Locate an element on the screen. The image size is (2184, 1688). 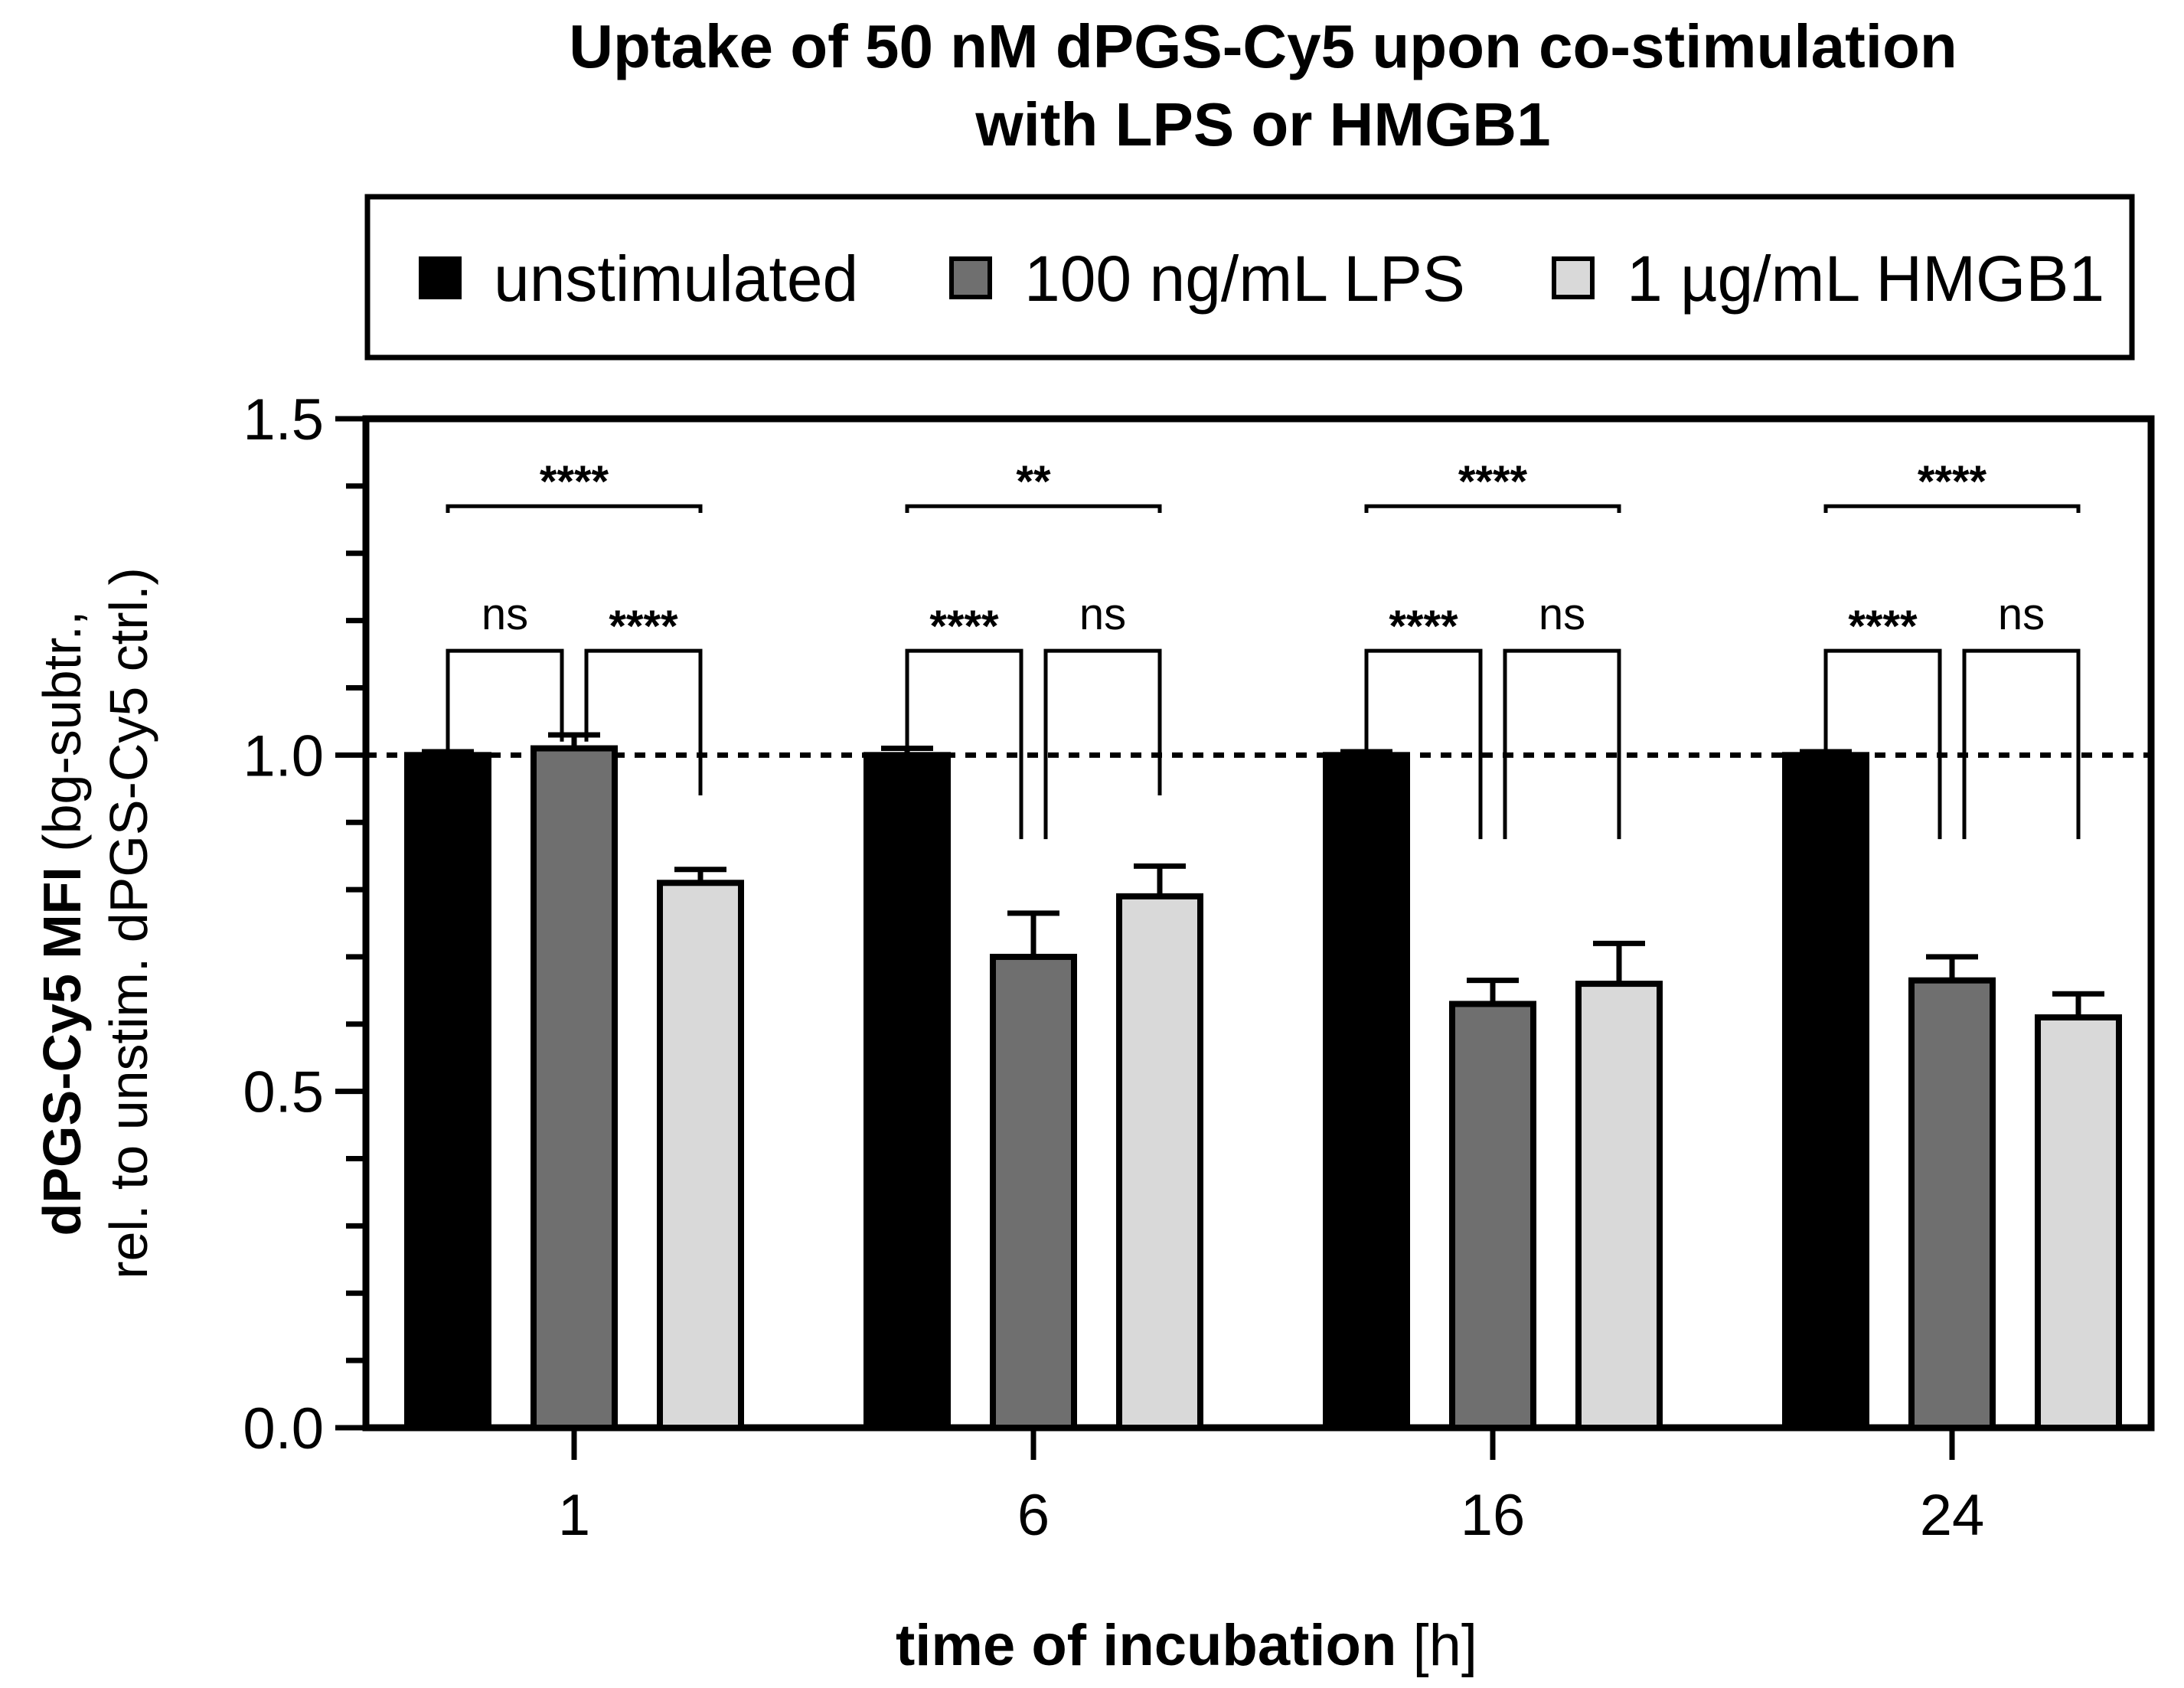
x-tick-label: 1 is located at coordinates (574, 1515).